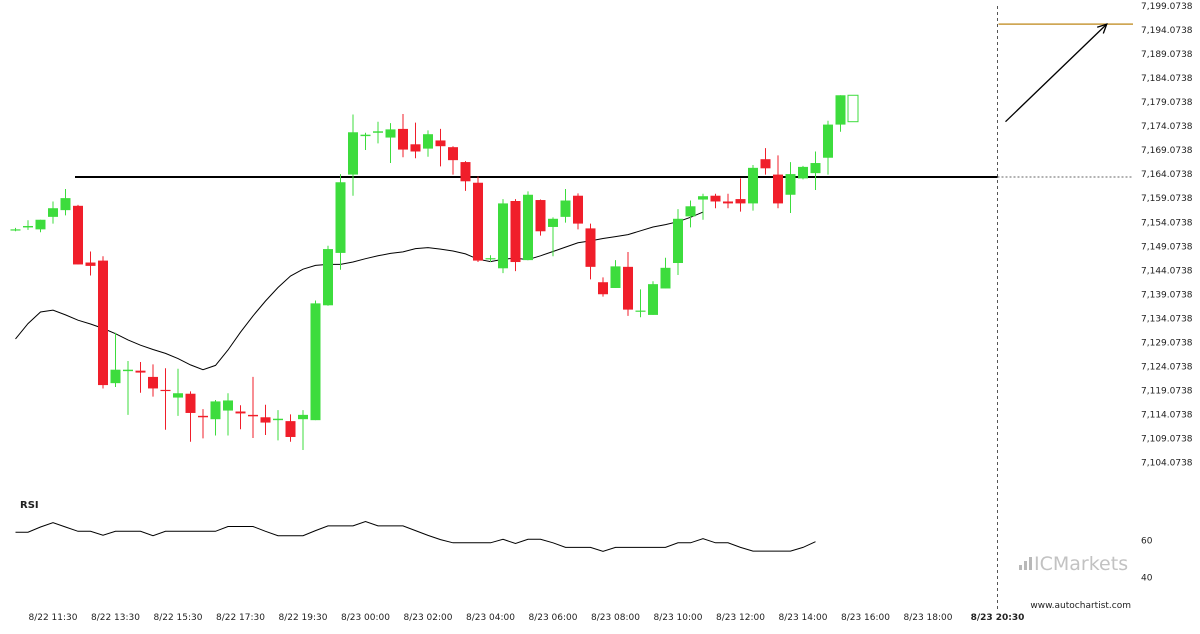  Describe the element at coordinates (1025, 563) in the screenshot. I see `brand-logo-icon` at that location.